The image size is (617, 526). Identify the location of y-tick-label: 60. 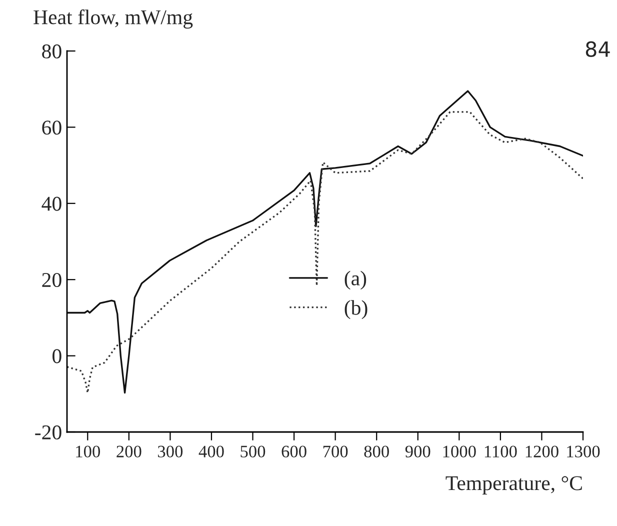
(52, 127).